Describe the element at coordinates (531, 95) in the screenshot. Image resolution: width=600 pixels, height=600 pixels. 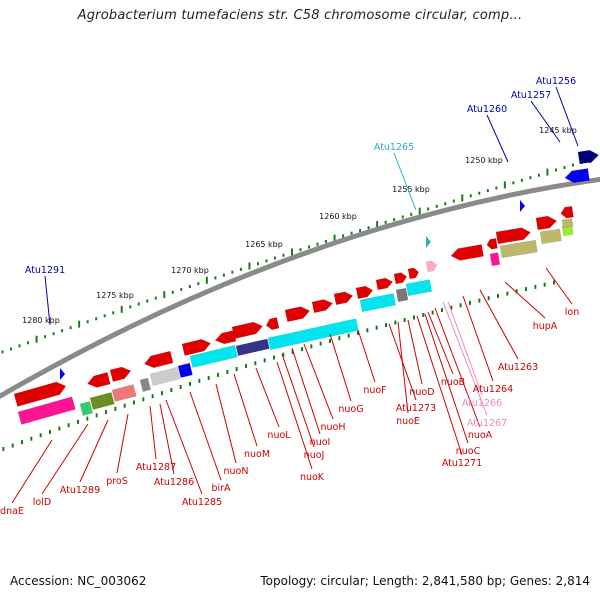
I see `outer-gene-label: Atu1257` at that location.